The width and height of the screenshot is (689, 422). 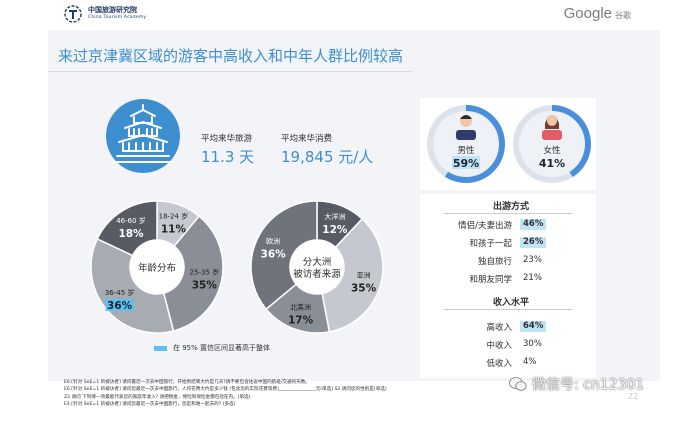 What do you see at coordinates (73, 14) in the screenshot?
I see `org-logo-icon` at bounding box center [73, 14].